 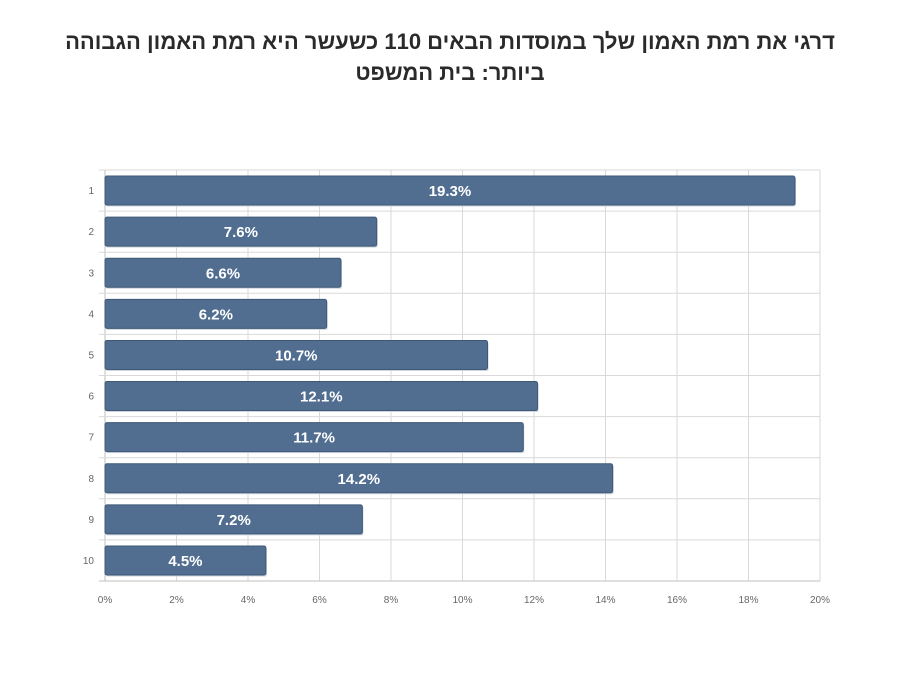 I want to click on x-tick-label: 12%, so click(x=534, y=600).